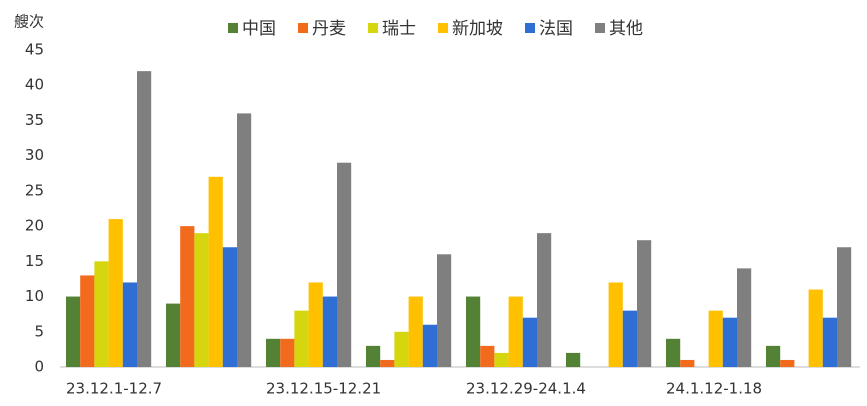 The height and width of the screenshot is (406, 867). Describe the element at coordinates (399, 29) in the screenshot. I see `legend-label: 瑞士` at that location.